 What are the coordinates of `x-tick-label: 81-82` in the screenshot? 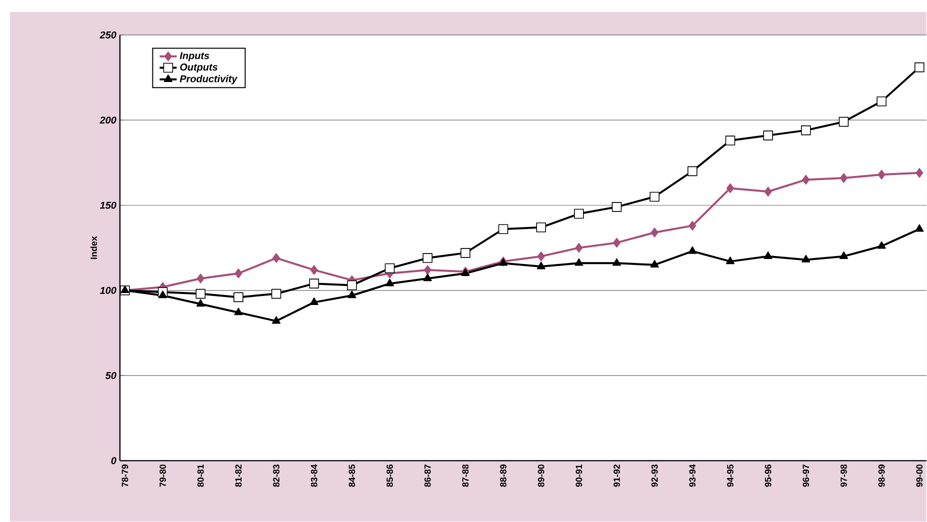 It's located at (238, 476).